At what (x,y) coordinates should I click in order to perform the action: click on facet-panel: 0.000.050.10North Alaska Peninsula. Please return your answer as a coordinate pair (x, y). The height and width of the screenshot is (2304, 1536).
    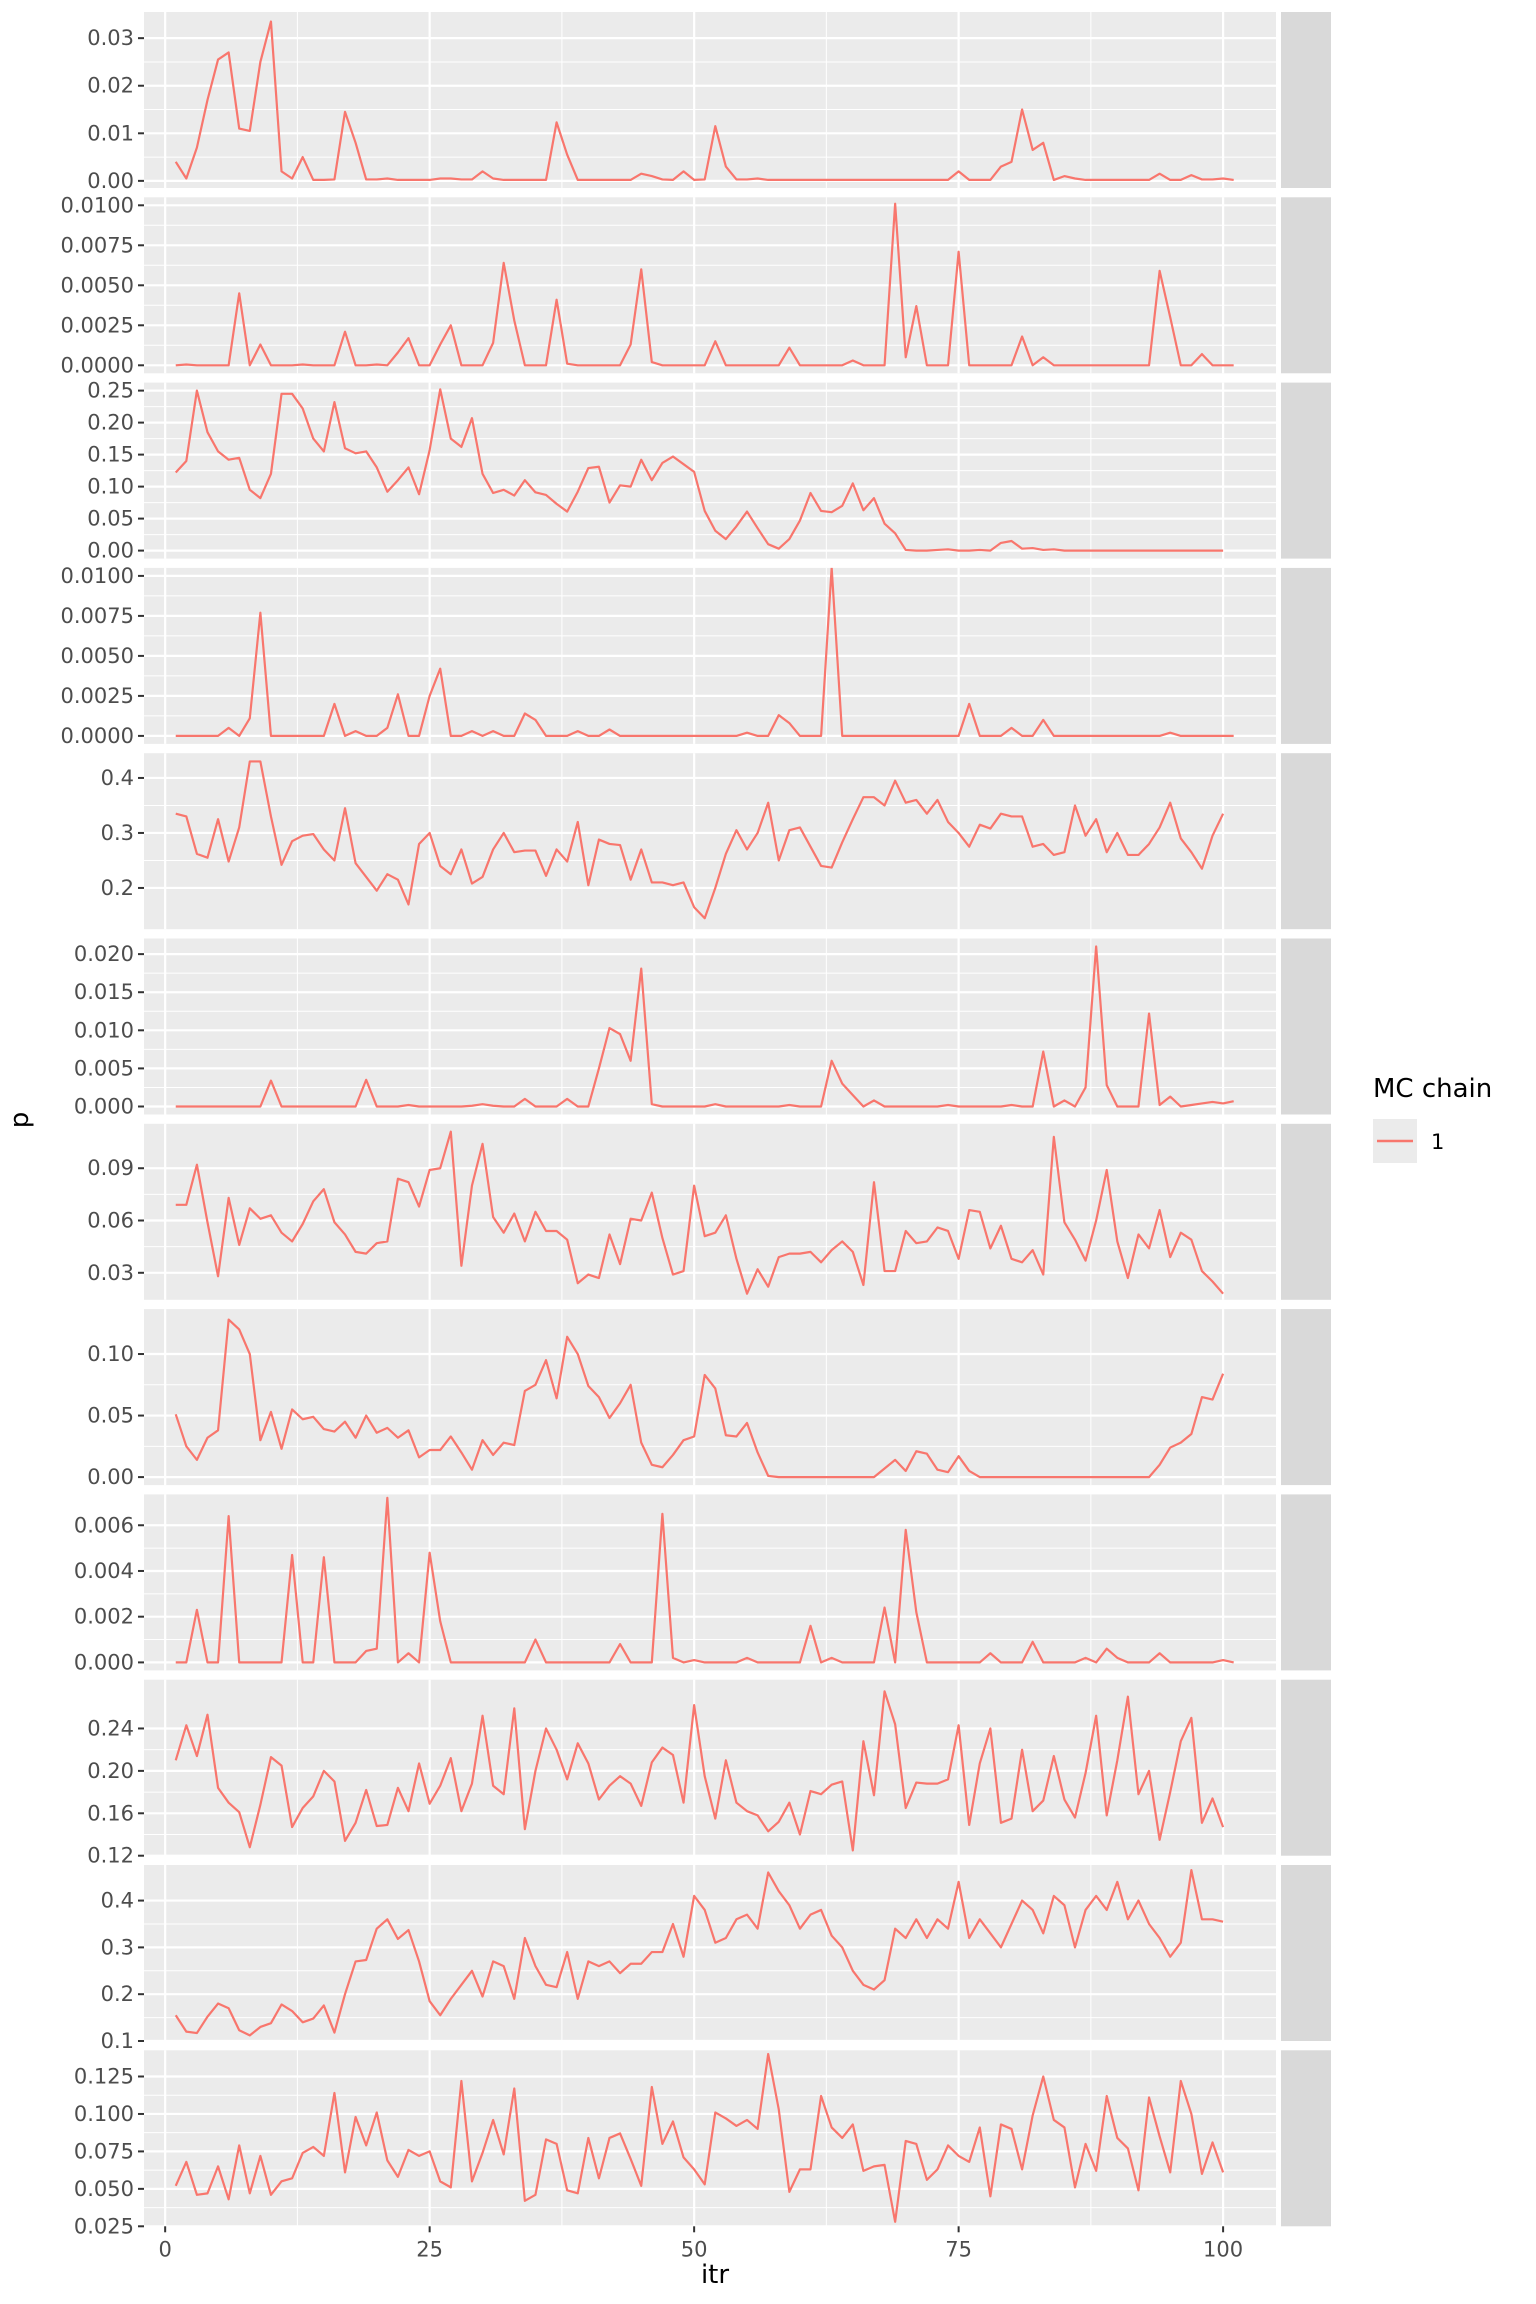
    Looking at the image, I should click on (709, 1399).